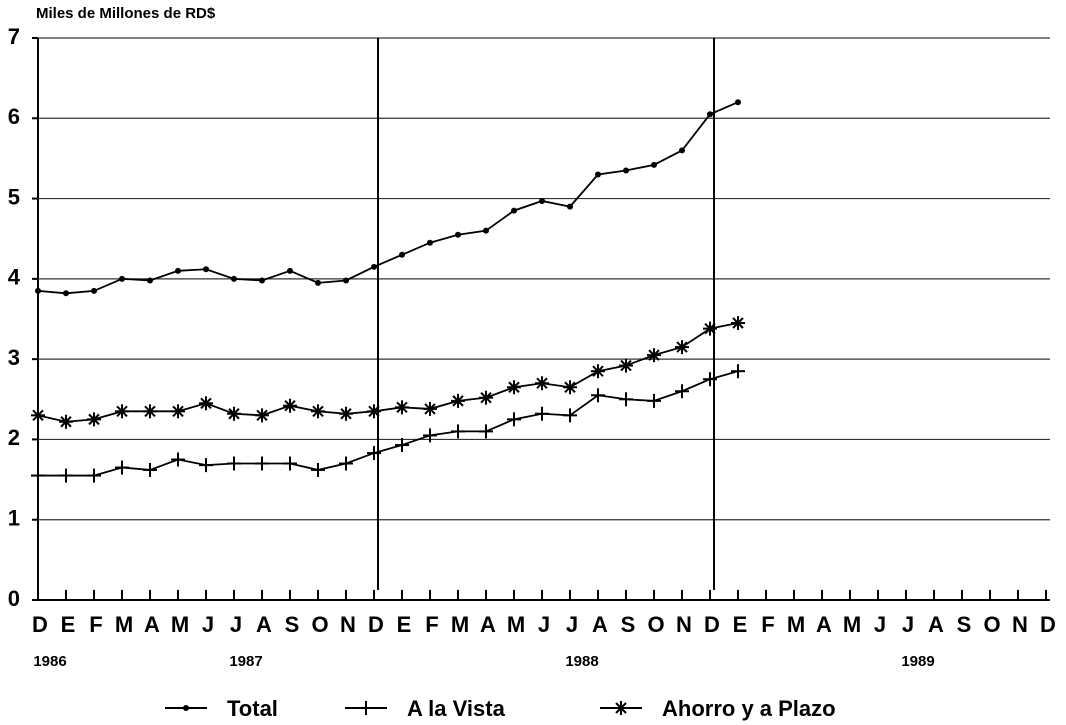  What do you see at coordinates (14, 196) in the screenshot?
I see `y-tick-label: 5` at bounding box center [14, 196].